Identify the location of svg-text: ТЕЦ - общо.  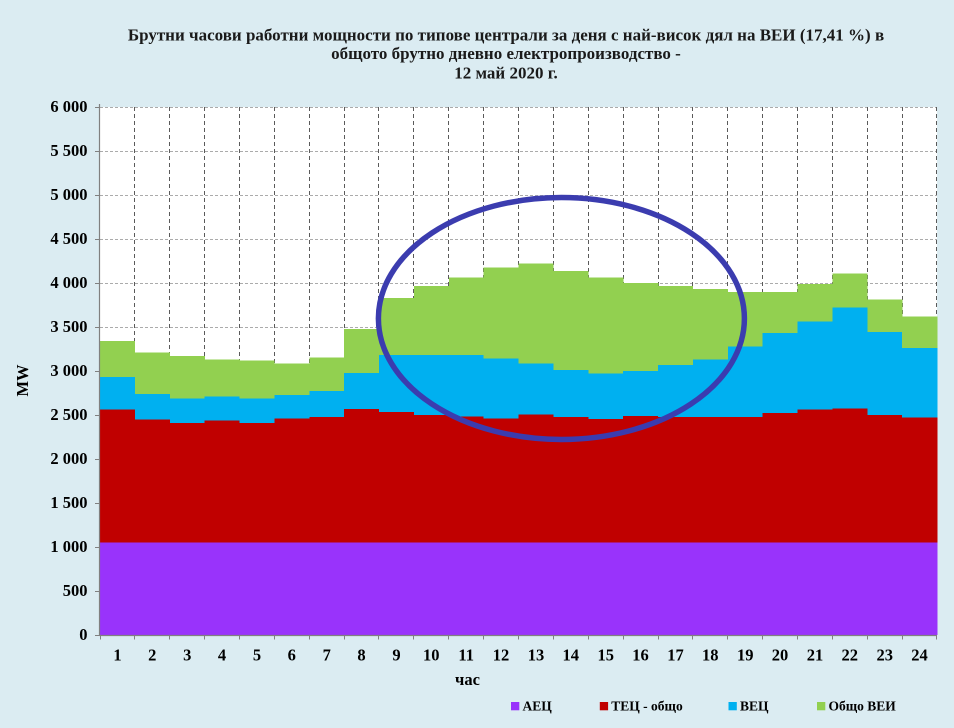
(647, 706).